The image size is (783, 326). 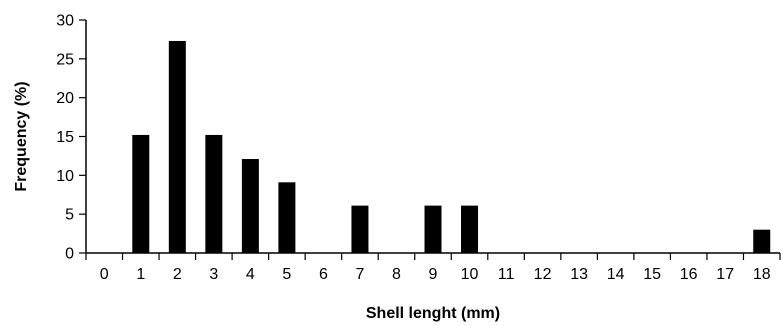 I want to click on x-tick-label: 16, so click(x=689, y=274).